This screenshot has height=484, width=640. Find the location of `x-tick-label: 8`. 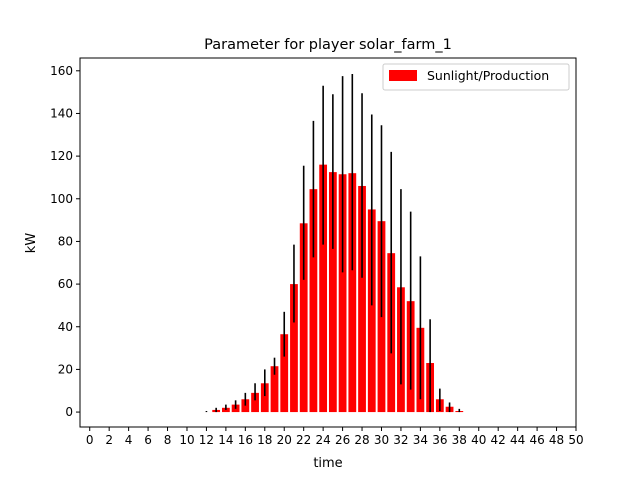

x-tick-label: 8 is located at coordinates (168, 440).